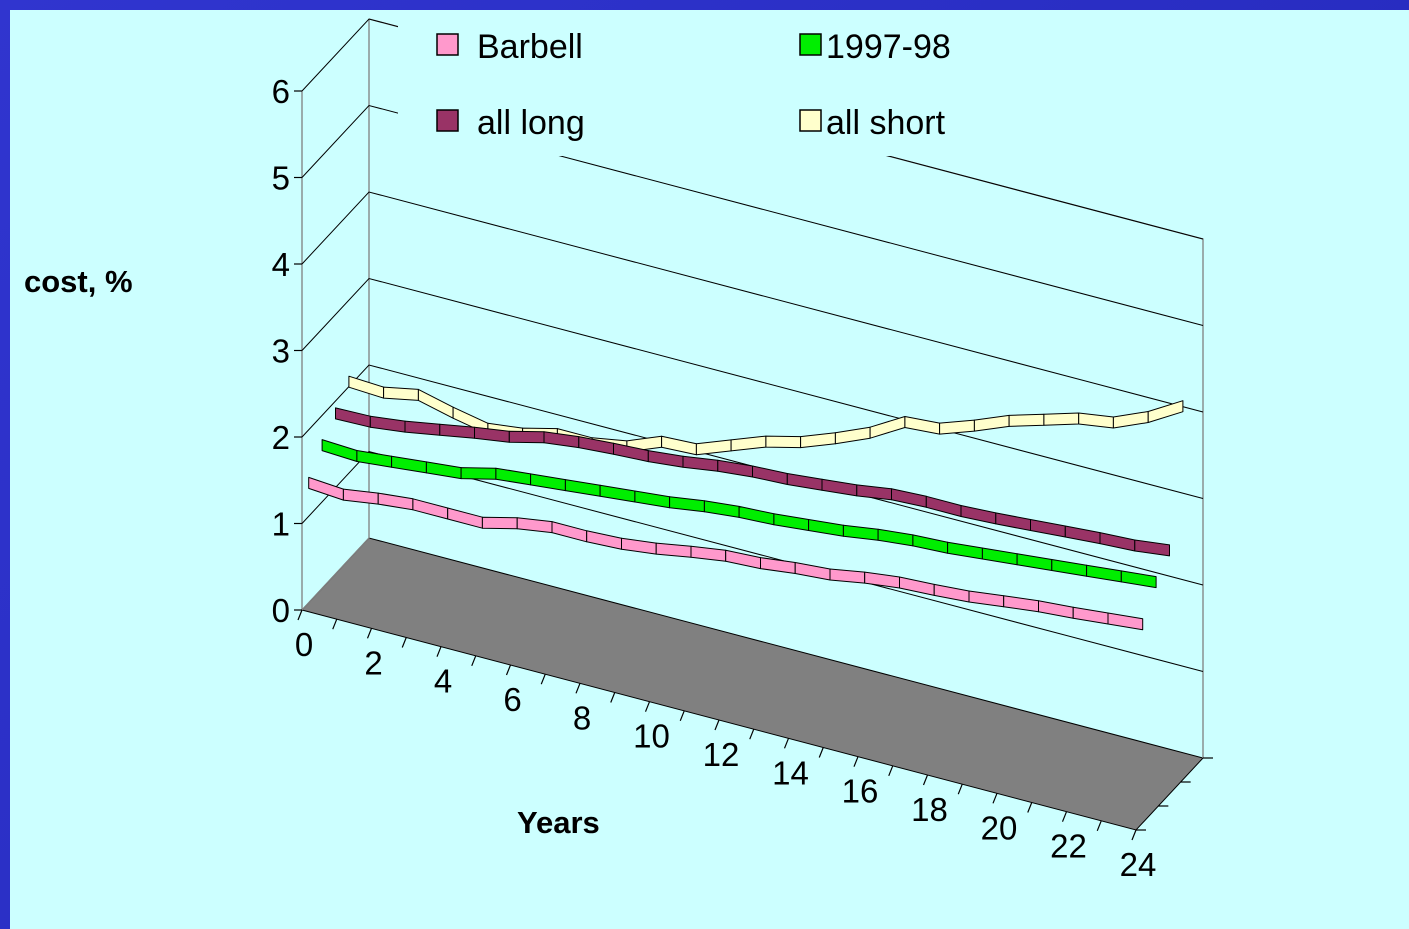 The height and width of the screenshot is (929, 1409). I want to click on legend-label: Barbell, so click(530, 47).